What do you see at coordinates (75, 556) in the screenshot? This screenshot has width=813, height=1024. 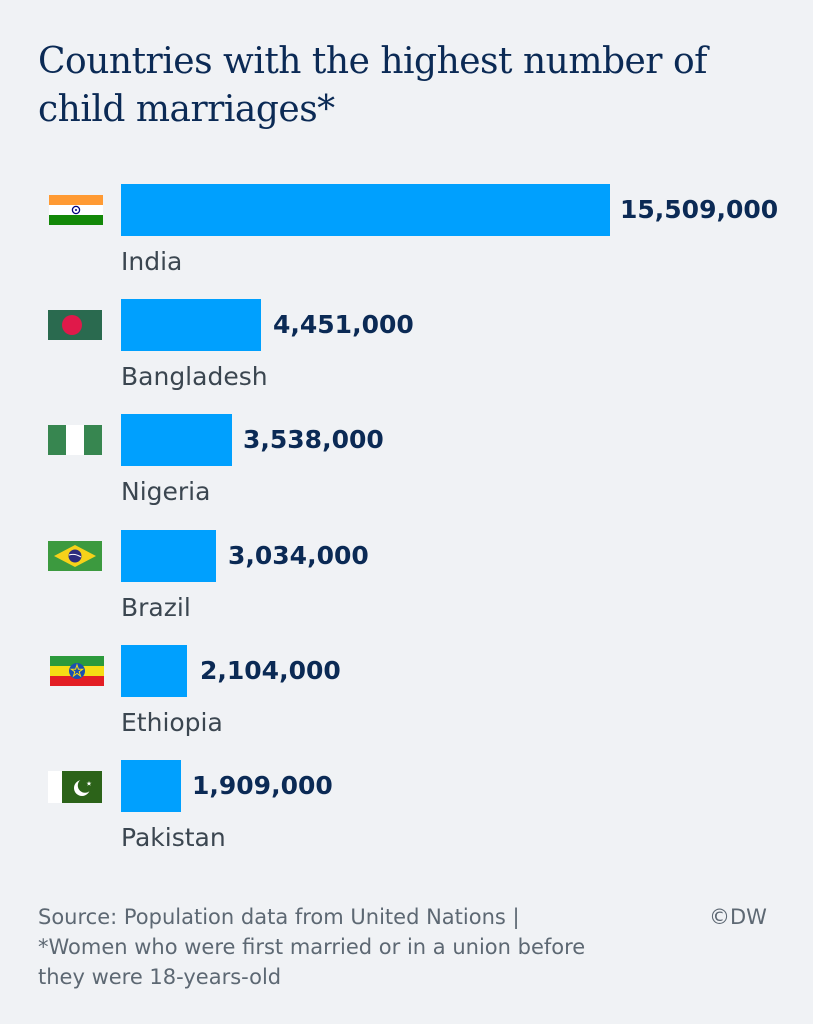 I see `brazil-flag-icon` at bounding box center [75, 556].